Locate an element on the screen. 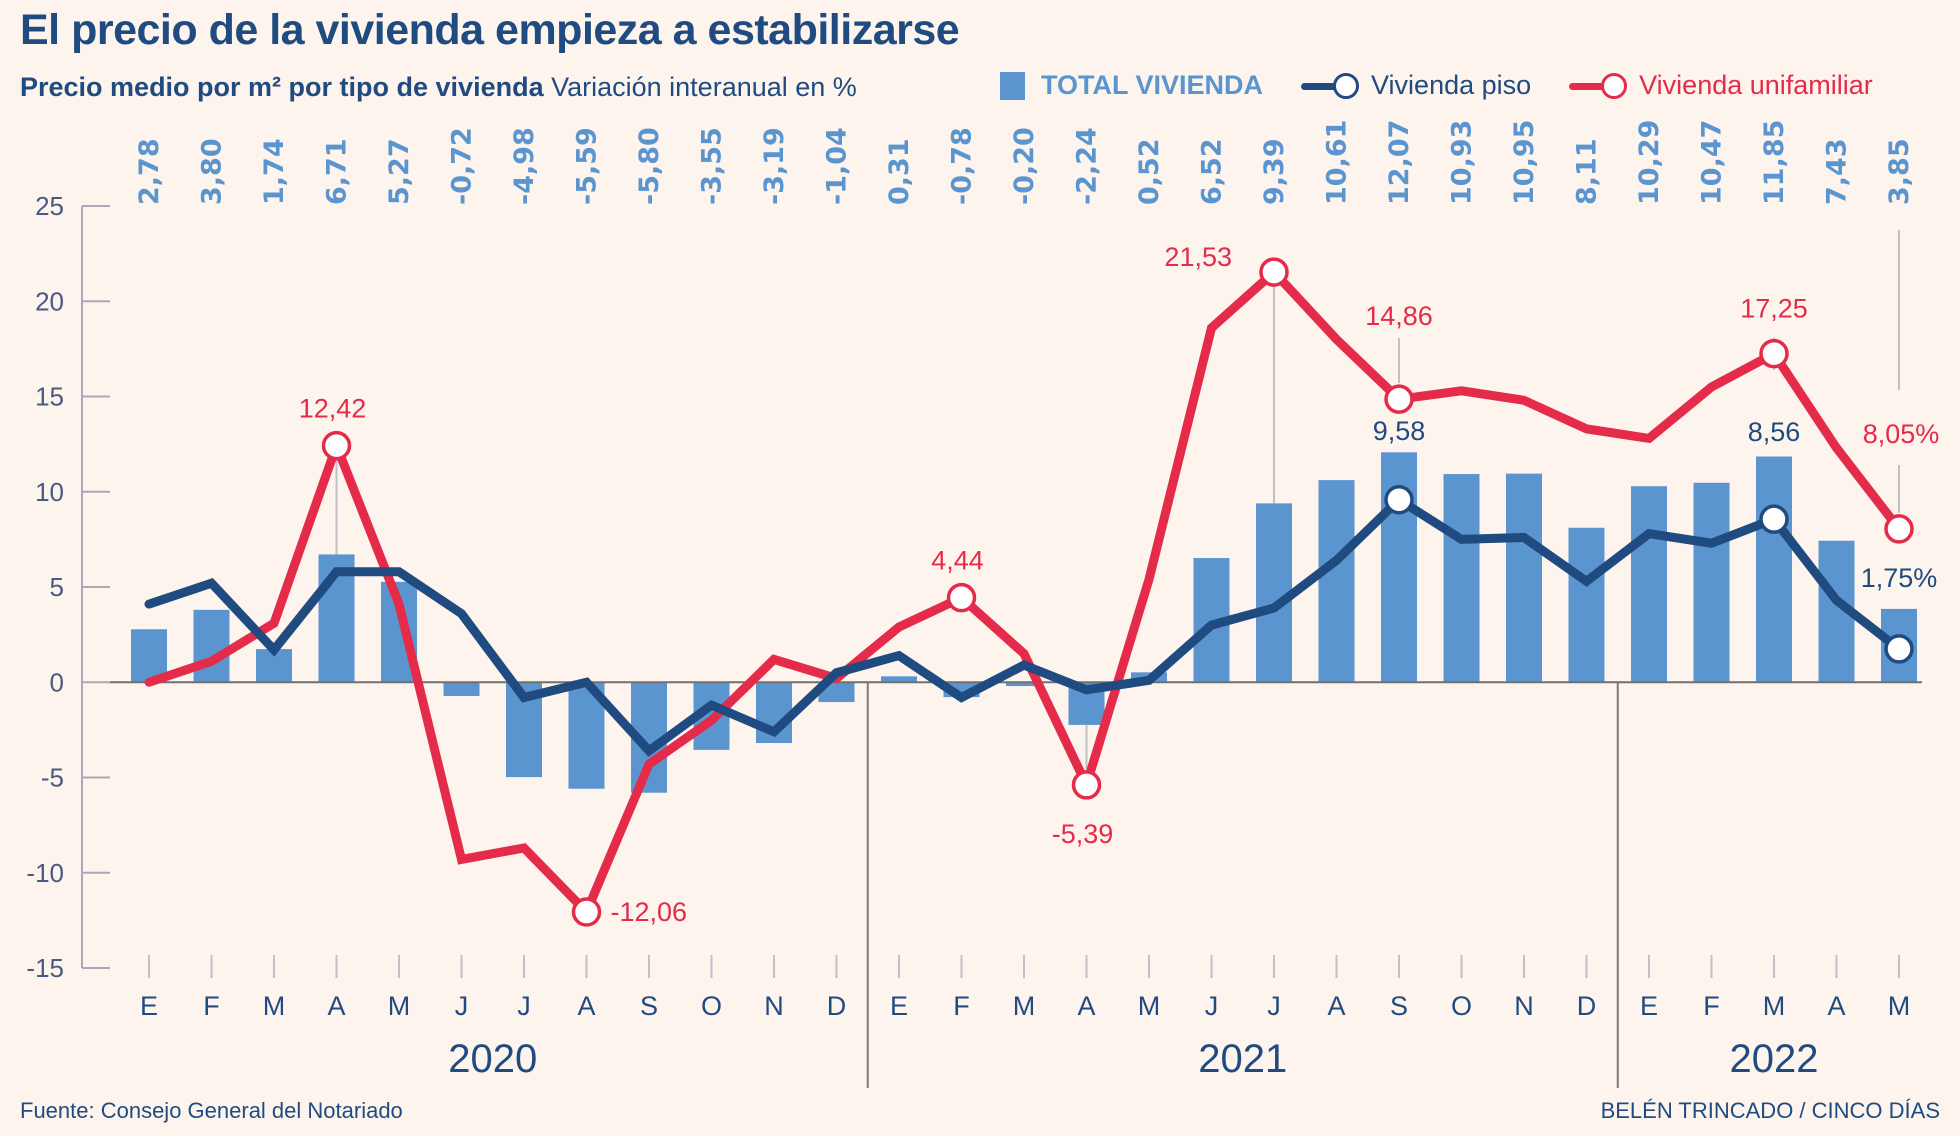 Image resolution: width=1960 pixels, height=1136 pixels. bar-value-label: 7,43 is located at coordinates (1837, 171).